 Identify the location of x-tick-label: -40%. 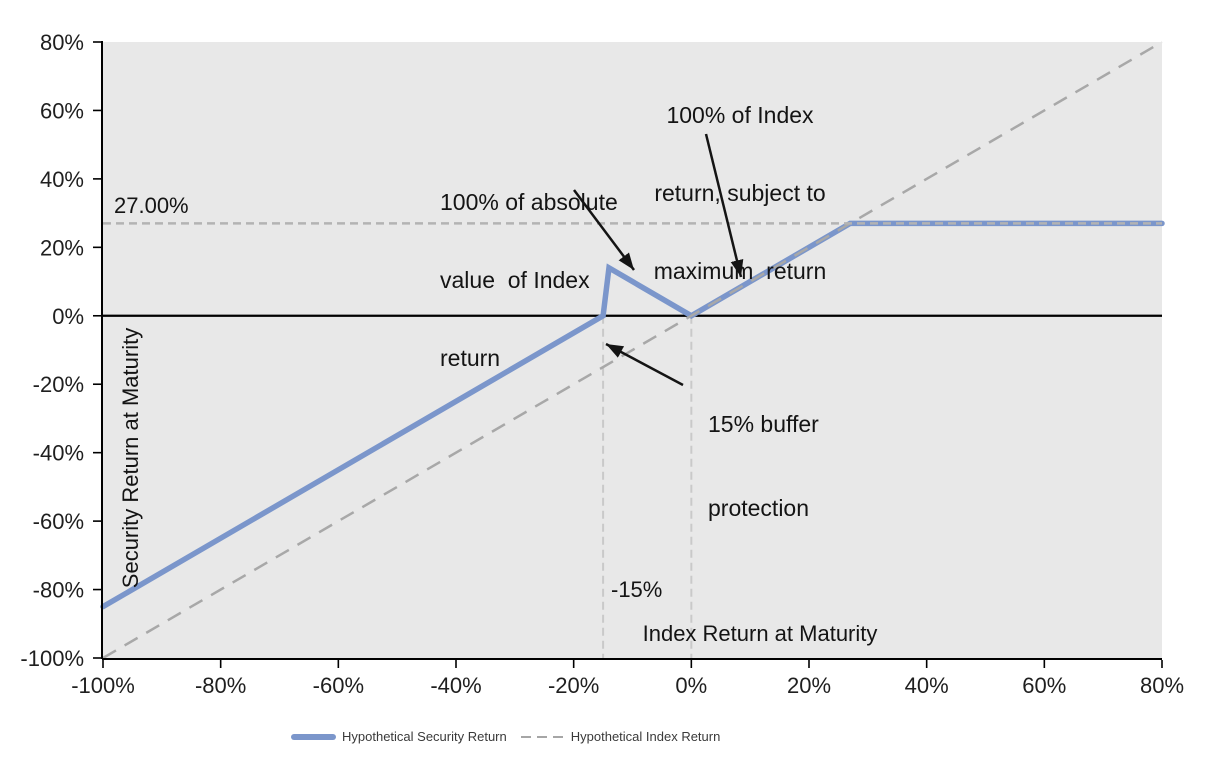
(455, 685).